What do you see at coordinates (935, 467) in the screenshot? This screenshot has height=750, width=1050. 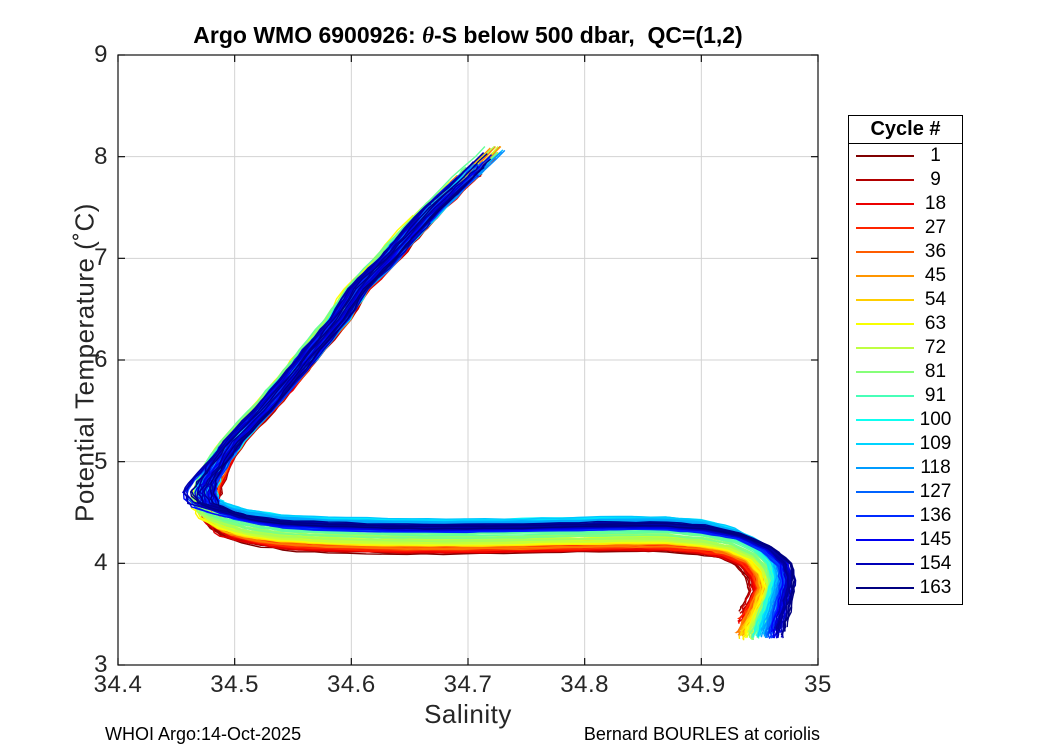 I see `legend-cycle-label: 118` at bounding box center [935, 467].